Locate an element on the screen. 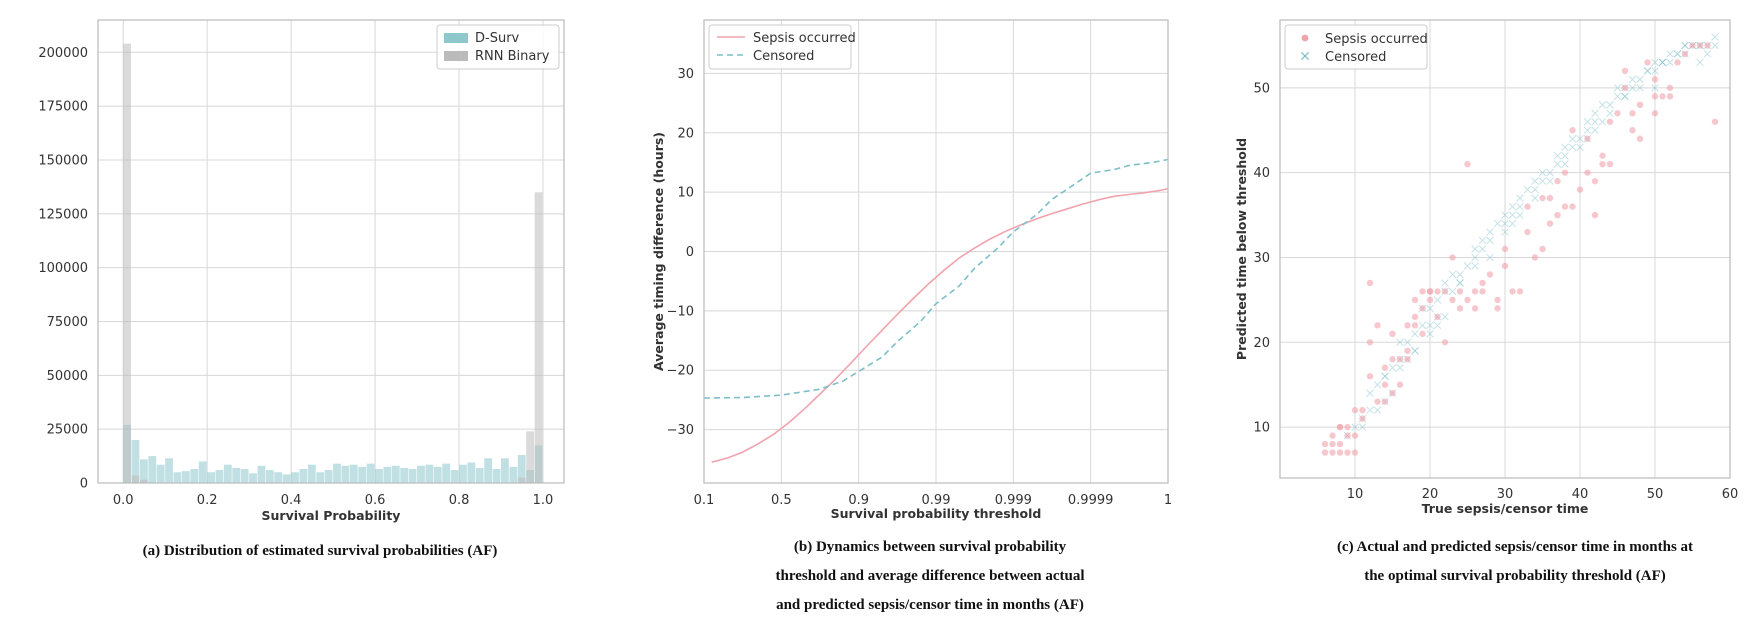  legend-label: Censored is located at coordinates (1355, 57).